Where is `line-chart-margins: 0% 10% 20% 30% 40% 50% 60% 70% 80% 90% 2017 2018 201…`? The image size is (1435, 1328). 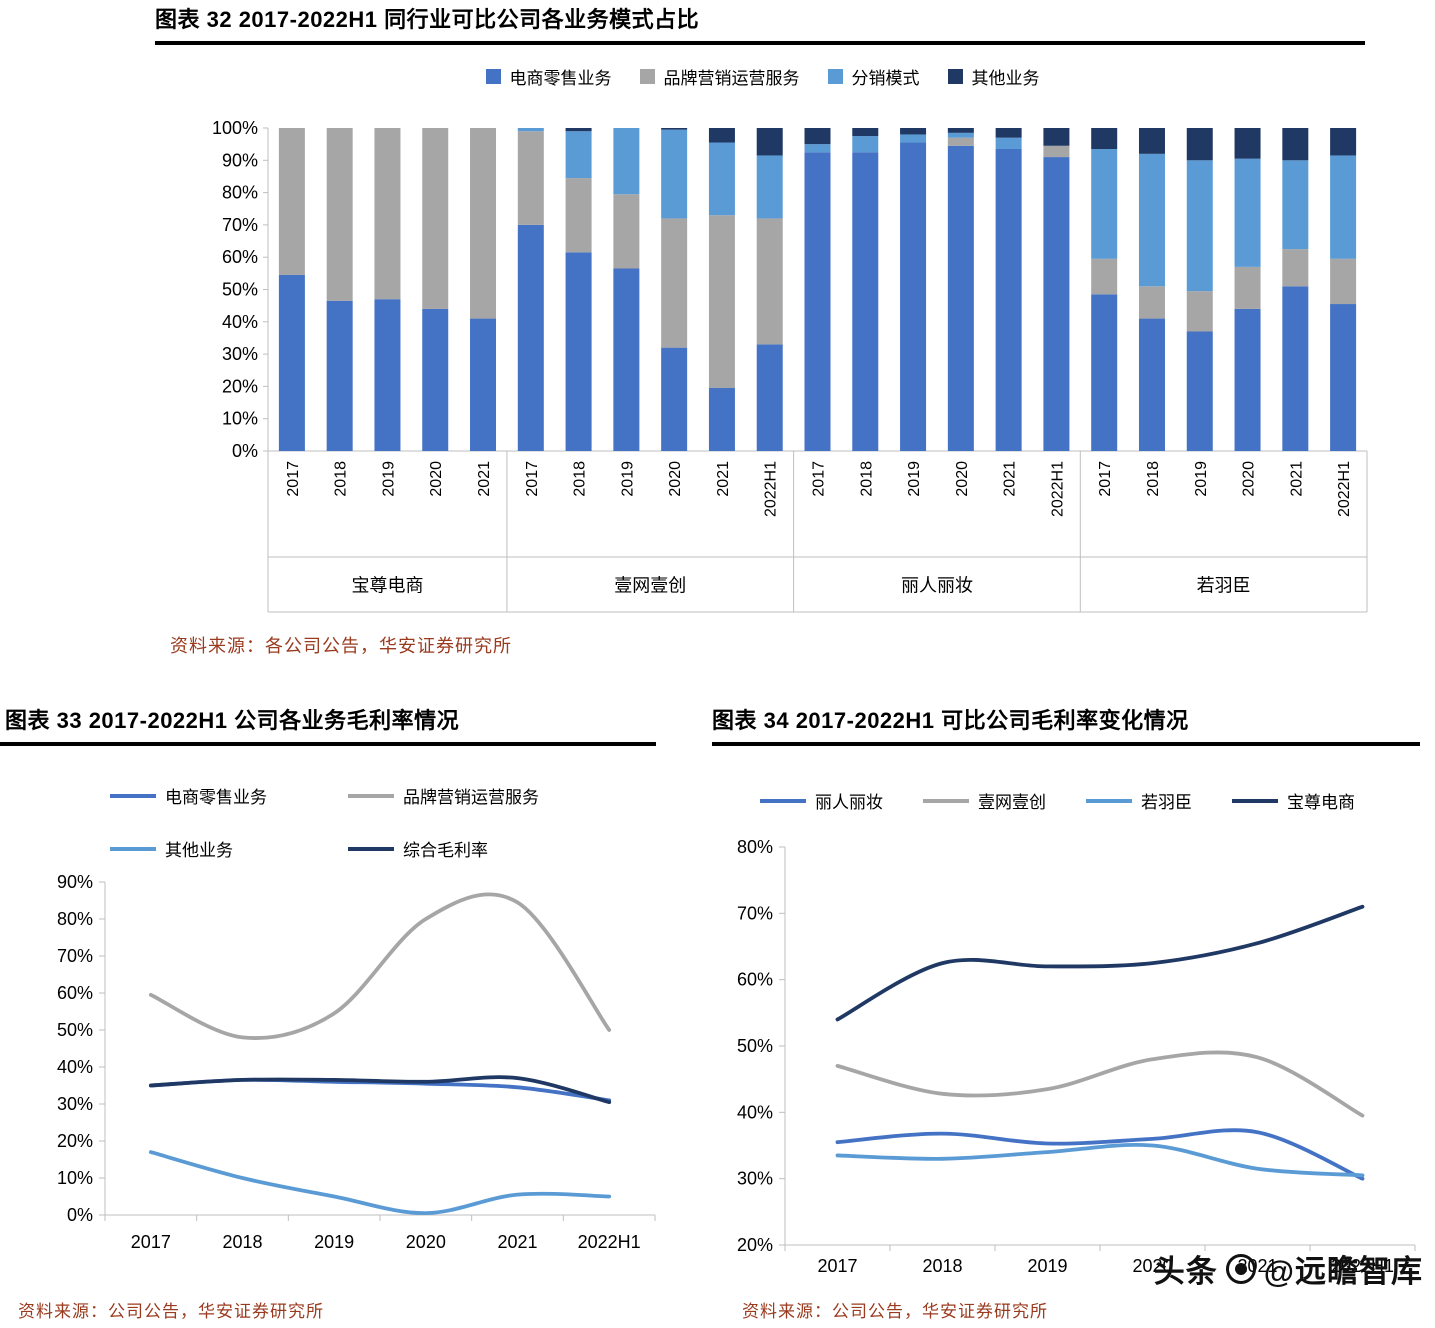 line-chart-margins: 0% 10% 20% 30% 40% 50% 60% 70% 80% 90% 2017 2018 201… is located at coordinates (356, 1062).